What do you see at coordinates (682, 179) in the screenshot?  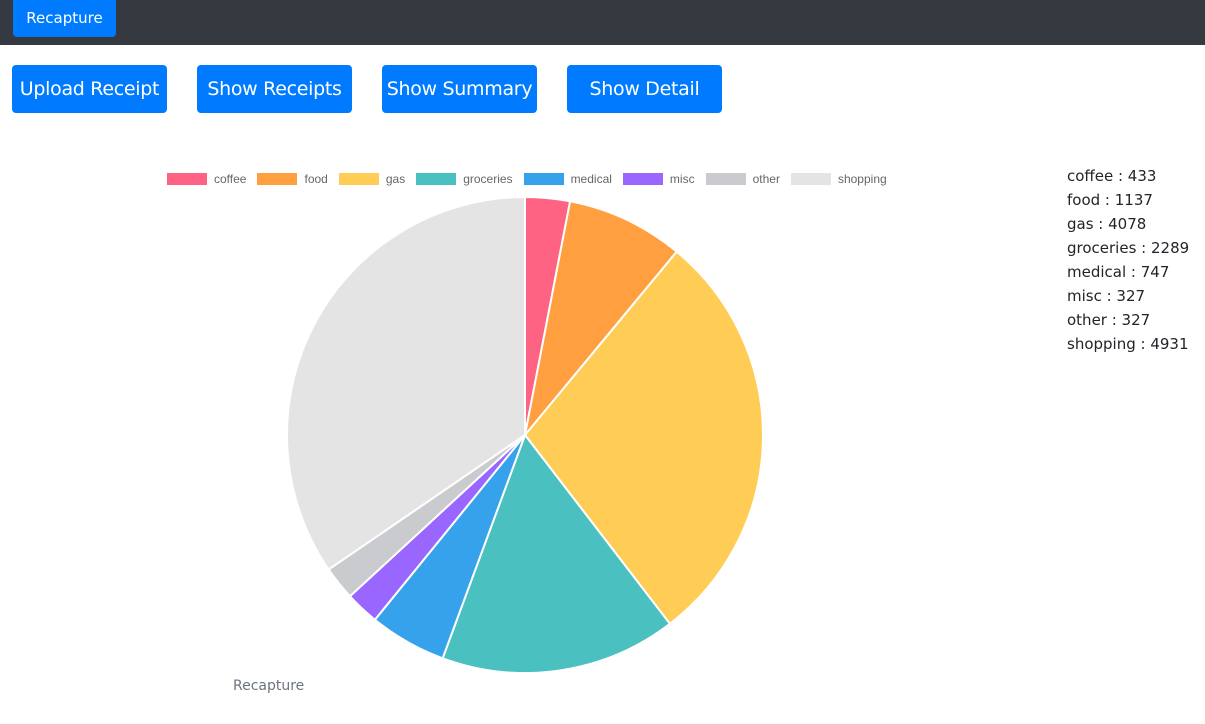 I see `legend-label: misc` at bounding box center [682, 179].